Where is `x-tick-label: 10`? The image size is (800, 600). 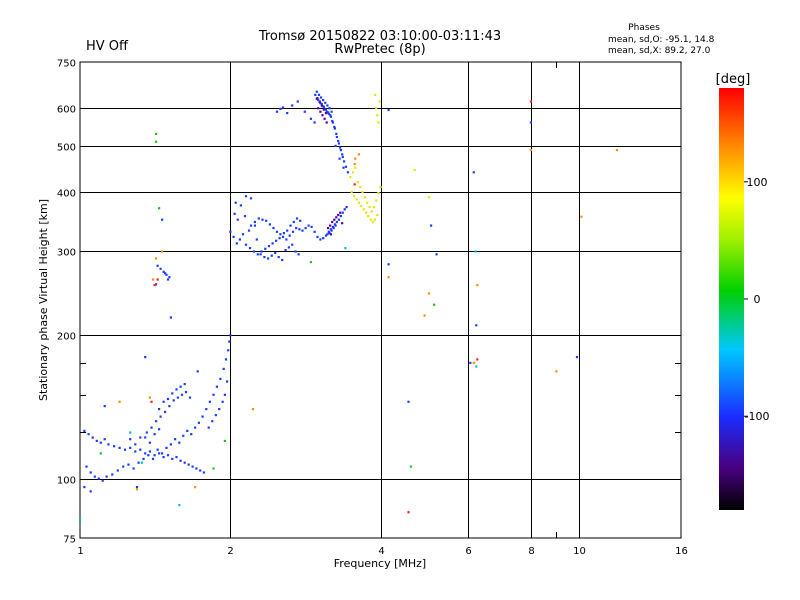
x-tick-label: 10 is located at coordinates (579, 551).